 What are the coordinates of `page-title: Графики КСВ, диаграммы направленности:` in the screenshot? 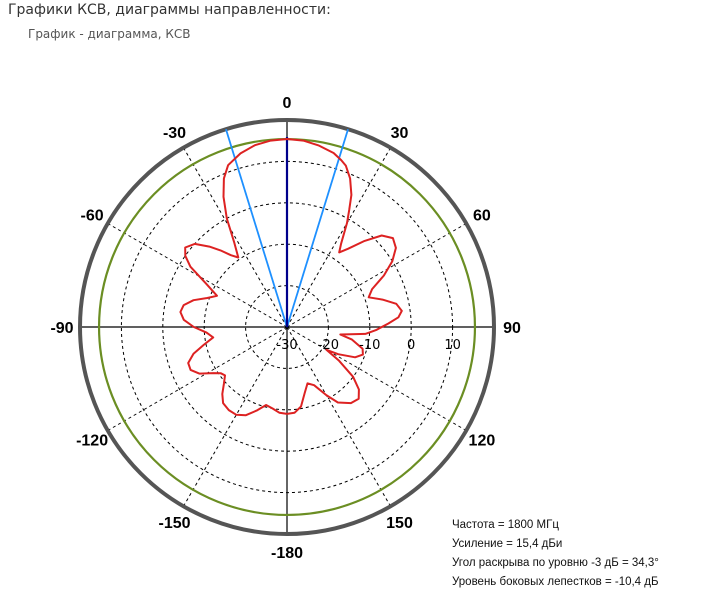 It's located at (169, 10).